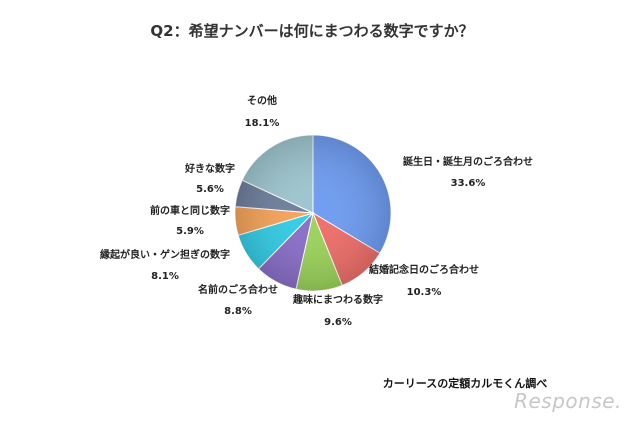 The image size is (640, 421). What do you see at coordinates (238, 289) in the screenshot?
I see `slice-category-label: 名前のごろ合わせ` at bounding box center [238, 289].